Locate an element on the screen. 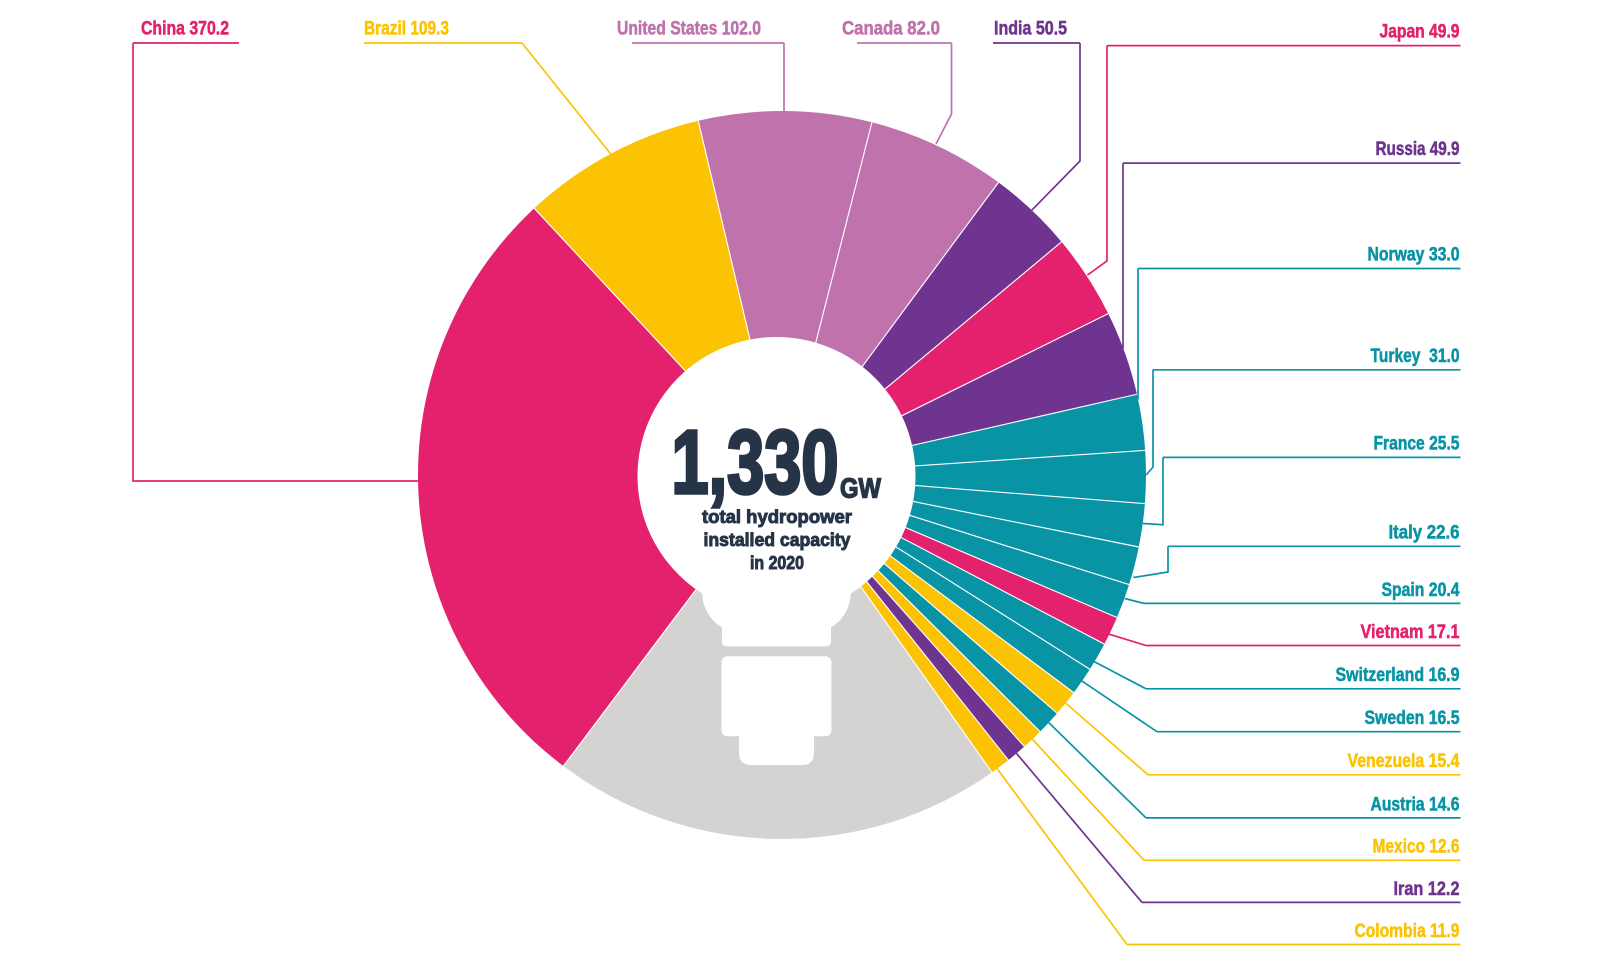  svg-text: Iran 12.2 is located at coordinates (1427, 889).